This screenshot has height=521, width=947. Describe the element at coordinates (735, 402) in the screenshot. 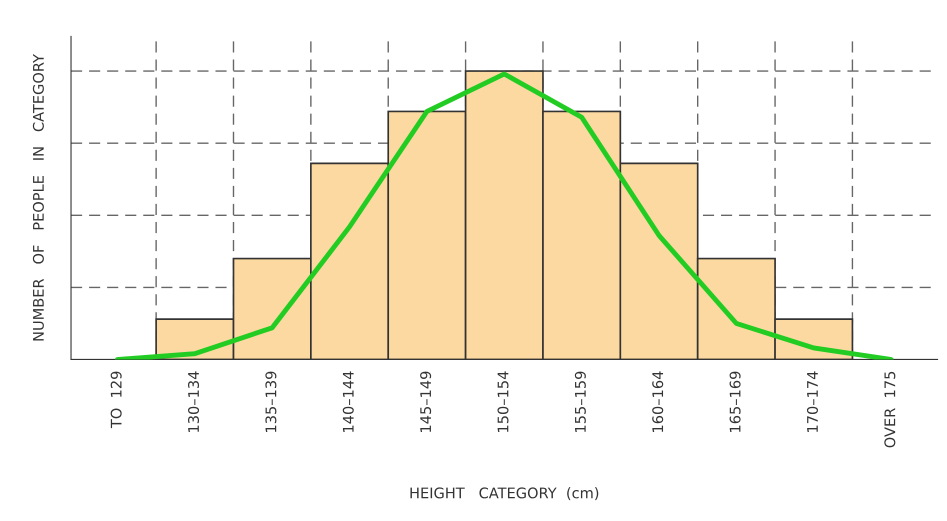

I see `x-tick-label: 165–169` at that location.